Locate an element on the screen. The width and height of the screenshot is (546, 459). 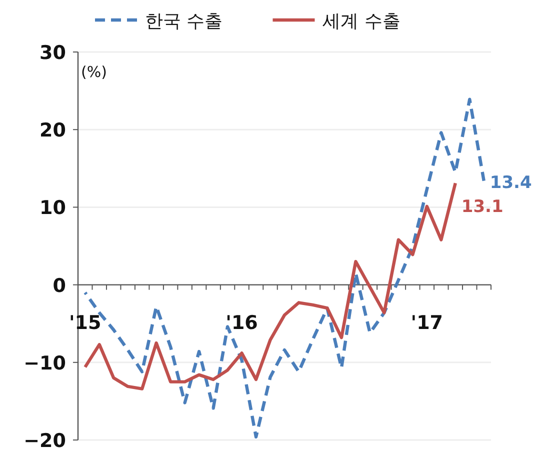
annotation: 13.4 is located at coordinates (511, 182).